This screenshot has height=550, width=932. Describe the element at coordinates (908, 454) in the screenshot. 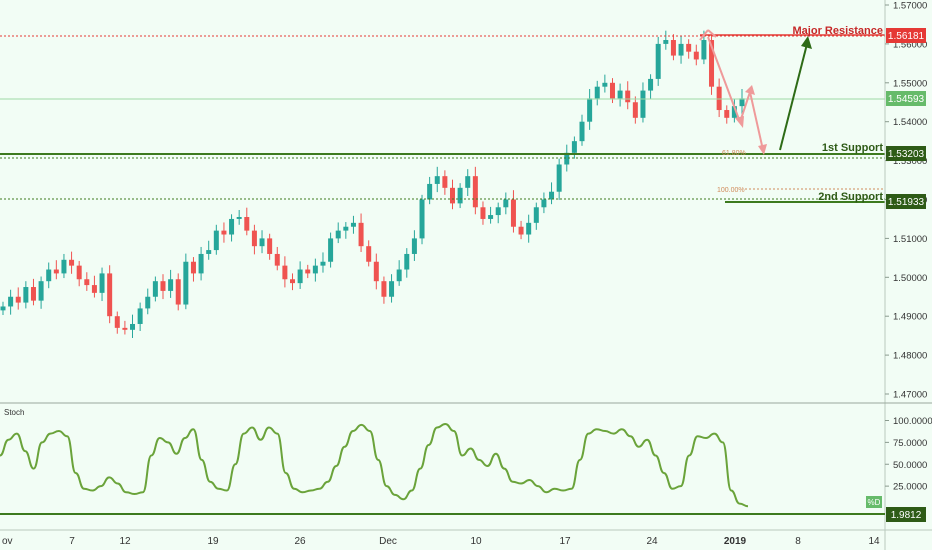

I see `stoch-axis: 100.0000 75.0000 50.0000 25.0000` at that location.